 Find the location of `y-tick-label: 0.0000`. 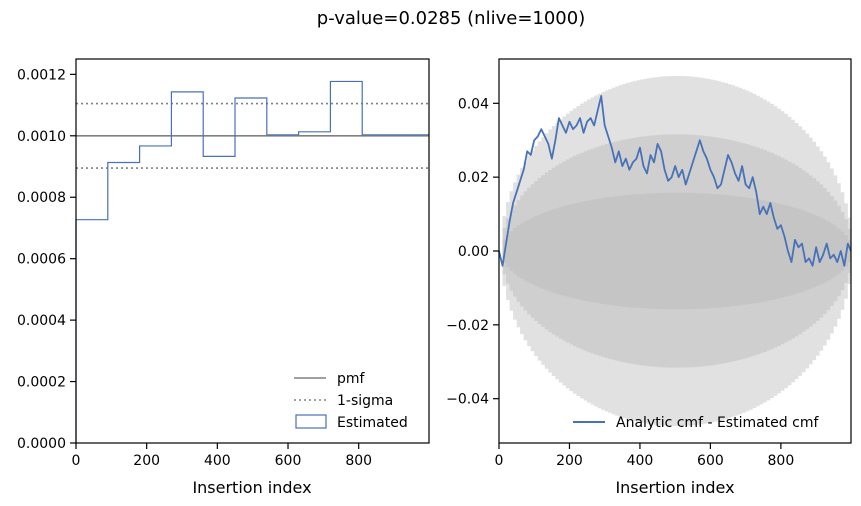

y-tick-label: 0.0000 is located at coordinates (41, 444).